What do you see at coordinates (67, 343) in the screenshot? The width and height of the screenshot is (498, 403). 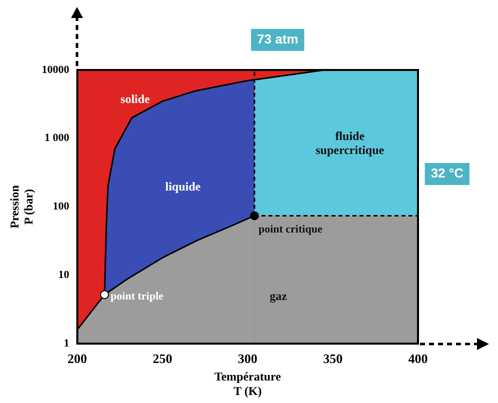 I see `y-tick-label: 1` at bounding box center [67, 343].